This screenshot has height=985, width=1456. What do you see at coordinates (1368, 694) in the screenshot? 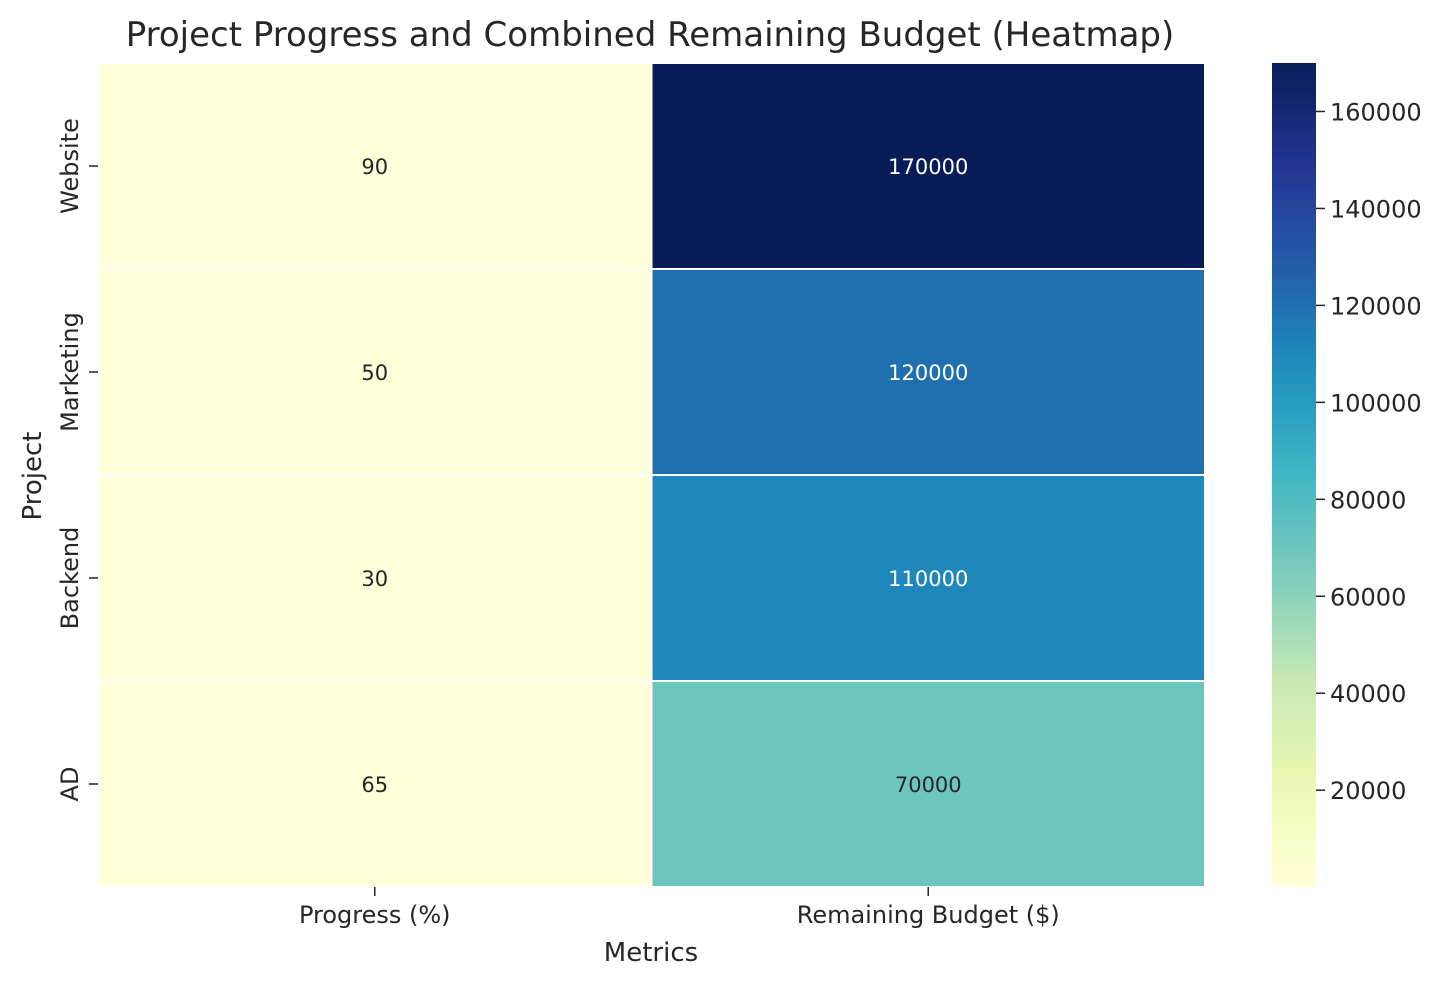
I see `colorbar-tick-label: 40000` at bounding box center [1368, 694].